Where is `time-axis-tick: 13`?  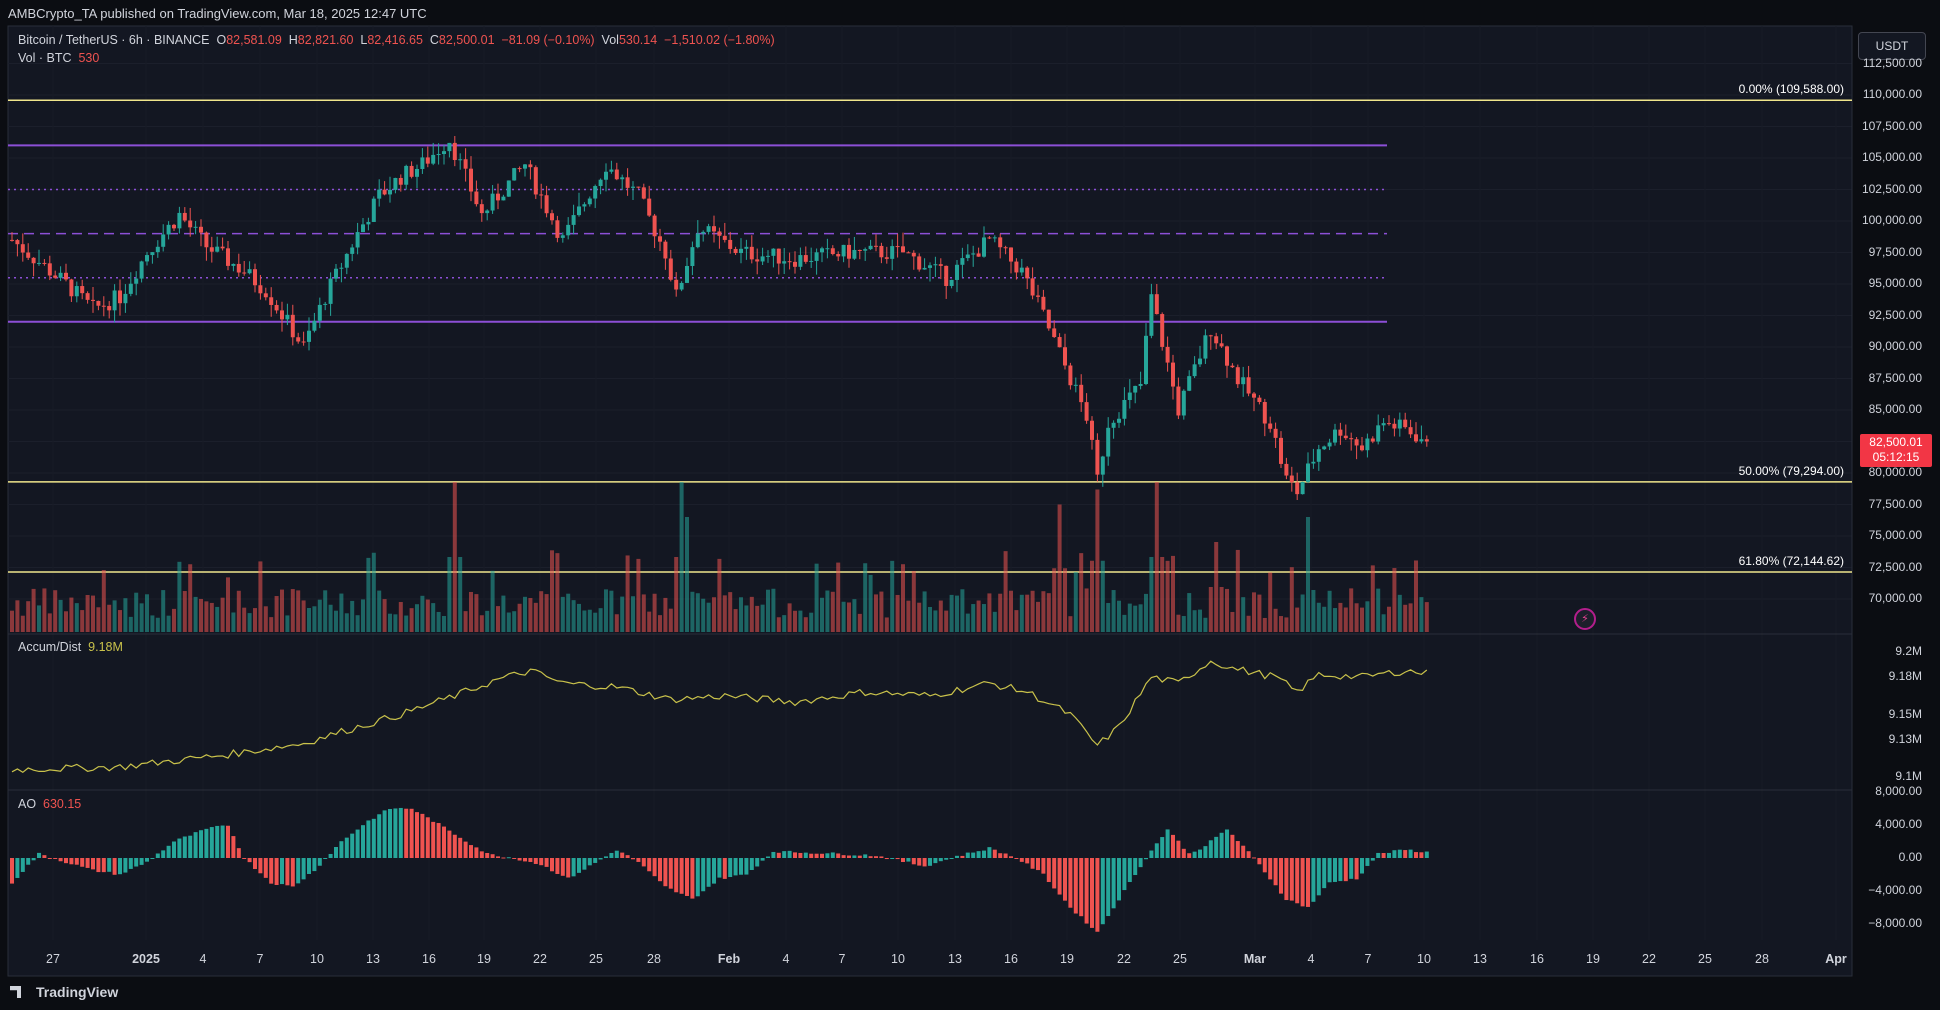 time-axis-tick: 13 is located at coordinates (373, 959).